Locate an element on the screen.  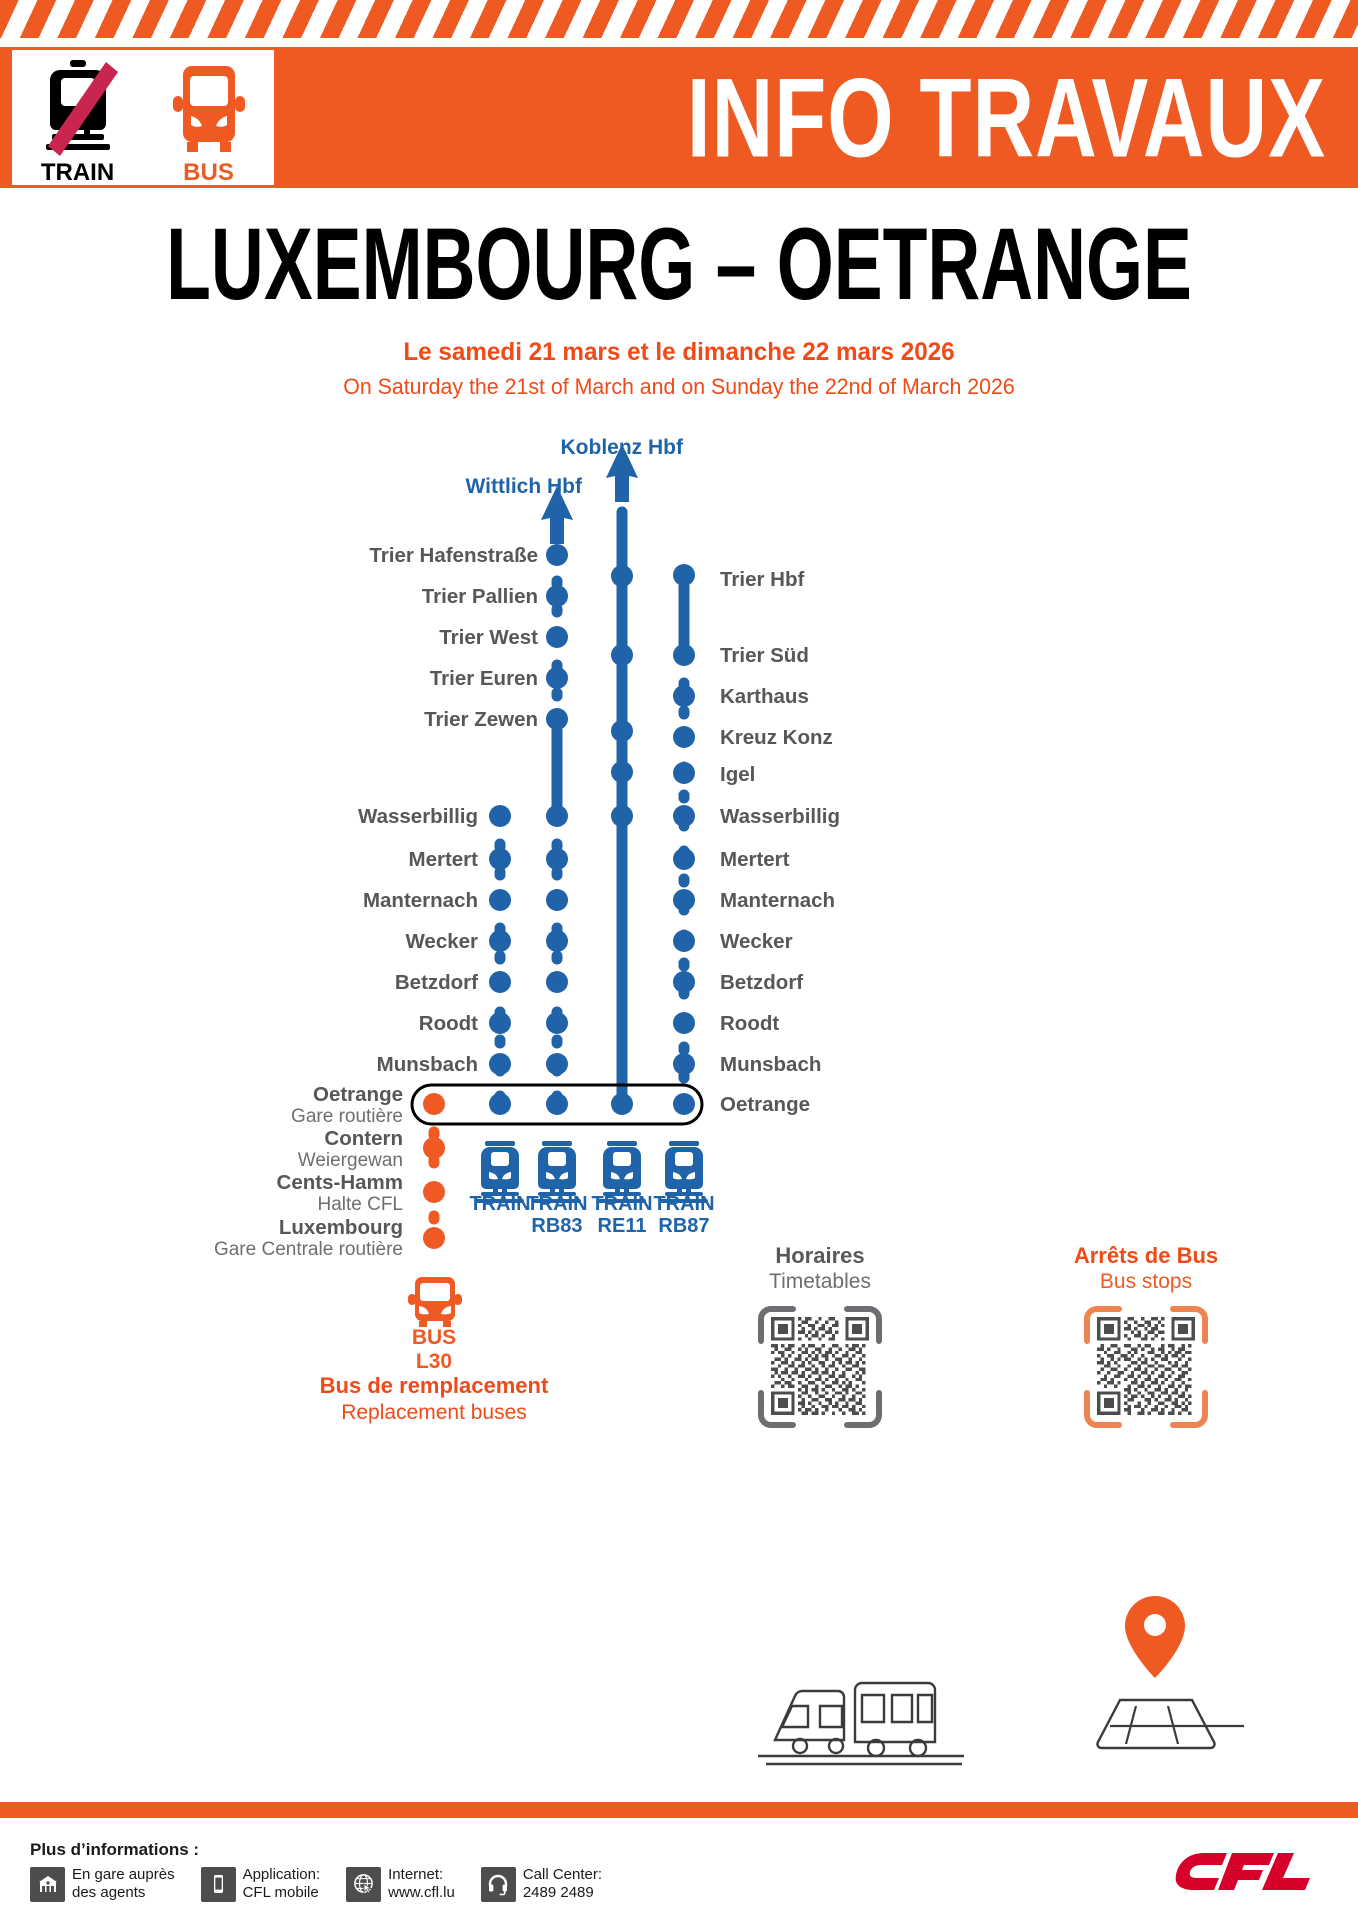
station-label-manternach-left: Manternach is located at coordinates (420, 900).